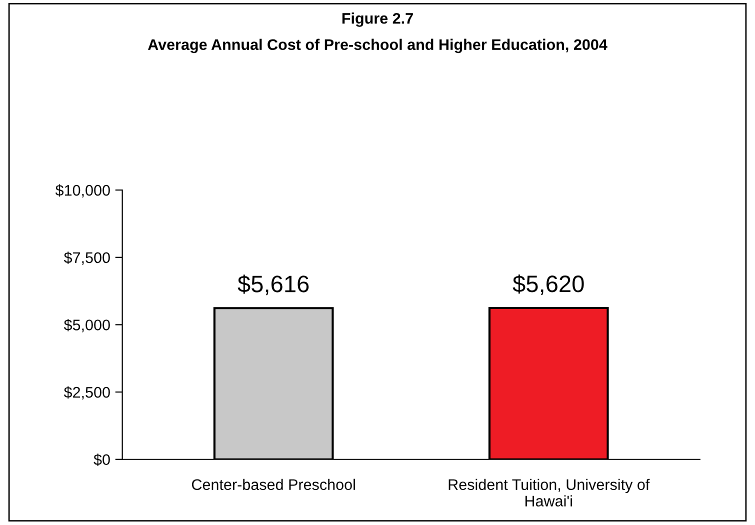 The height and width of the screenshot is (525, 755). What do you see at coordinates (549, 492) in the screenshot?
I see `x-tick-label: Resident Tuition, University of Hawai'i` at bounding box center [549, 492].